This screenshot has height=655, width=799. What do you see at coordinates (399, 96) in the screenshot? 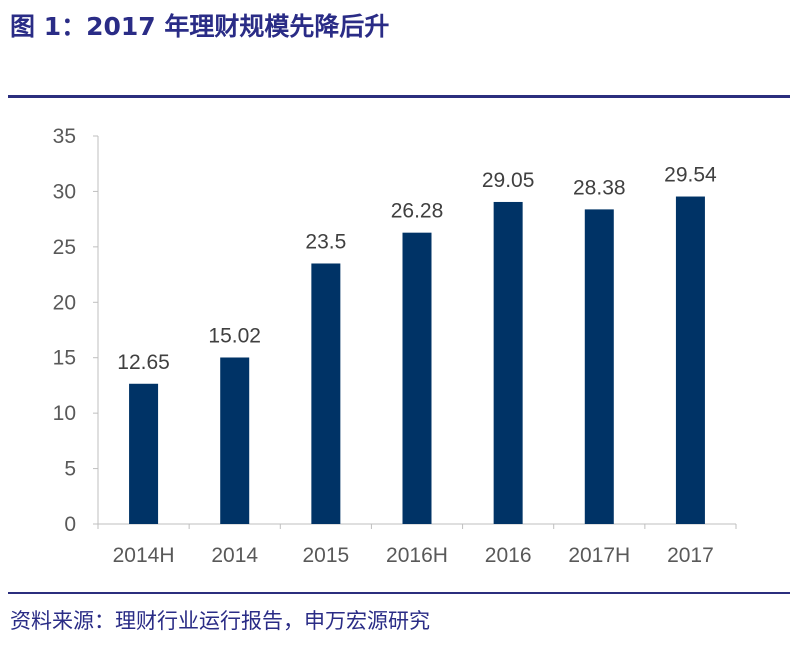
I see `top-divider` at bounding box center [399, 96].